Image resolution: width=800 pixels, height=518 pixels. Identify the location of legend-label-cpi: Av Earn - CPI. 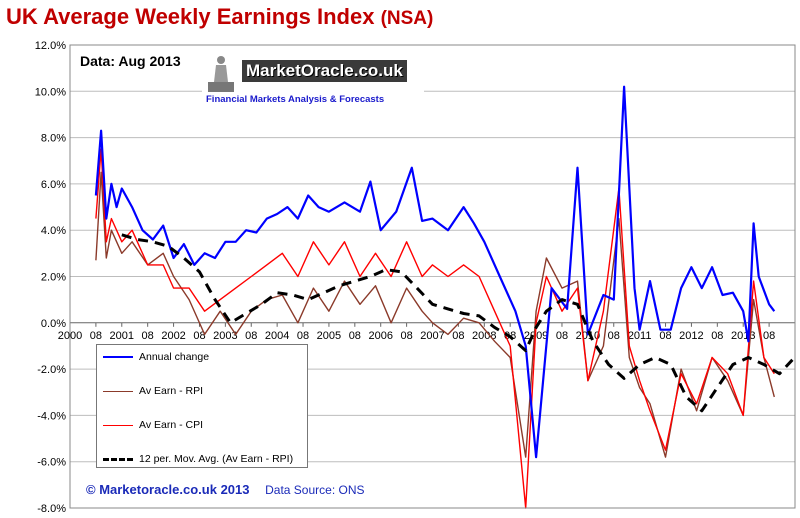
(171, 425).